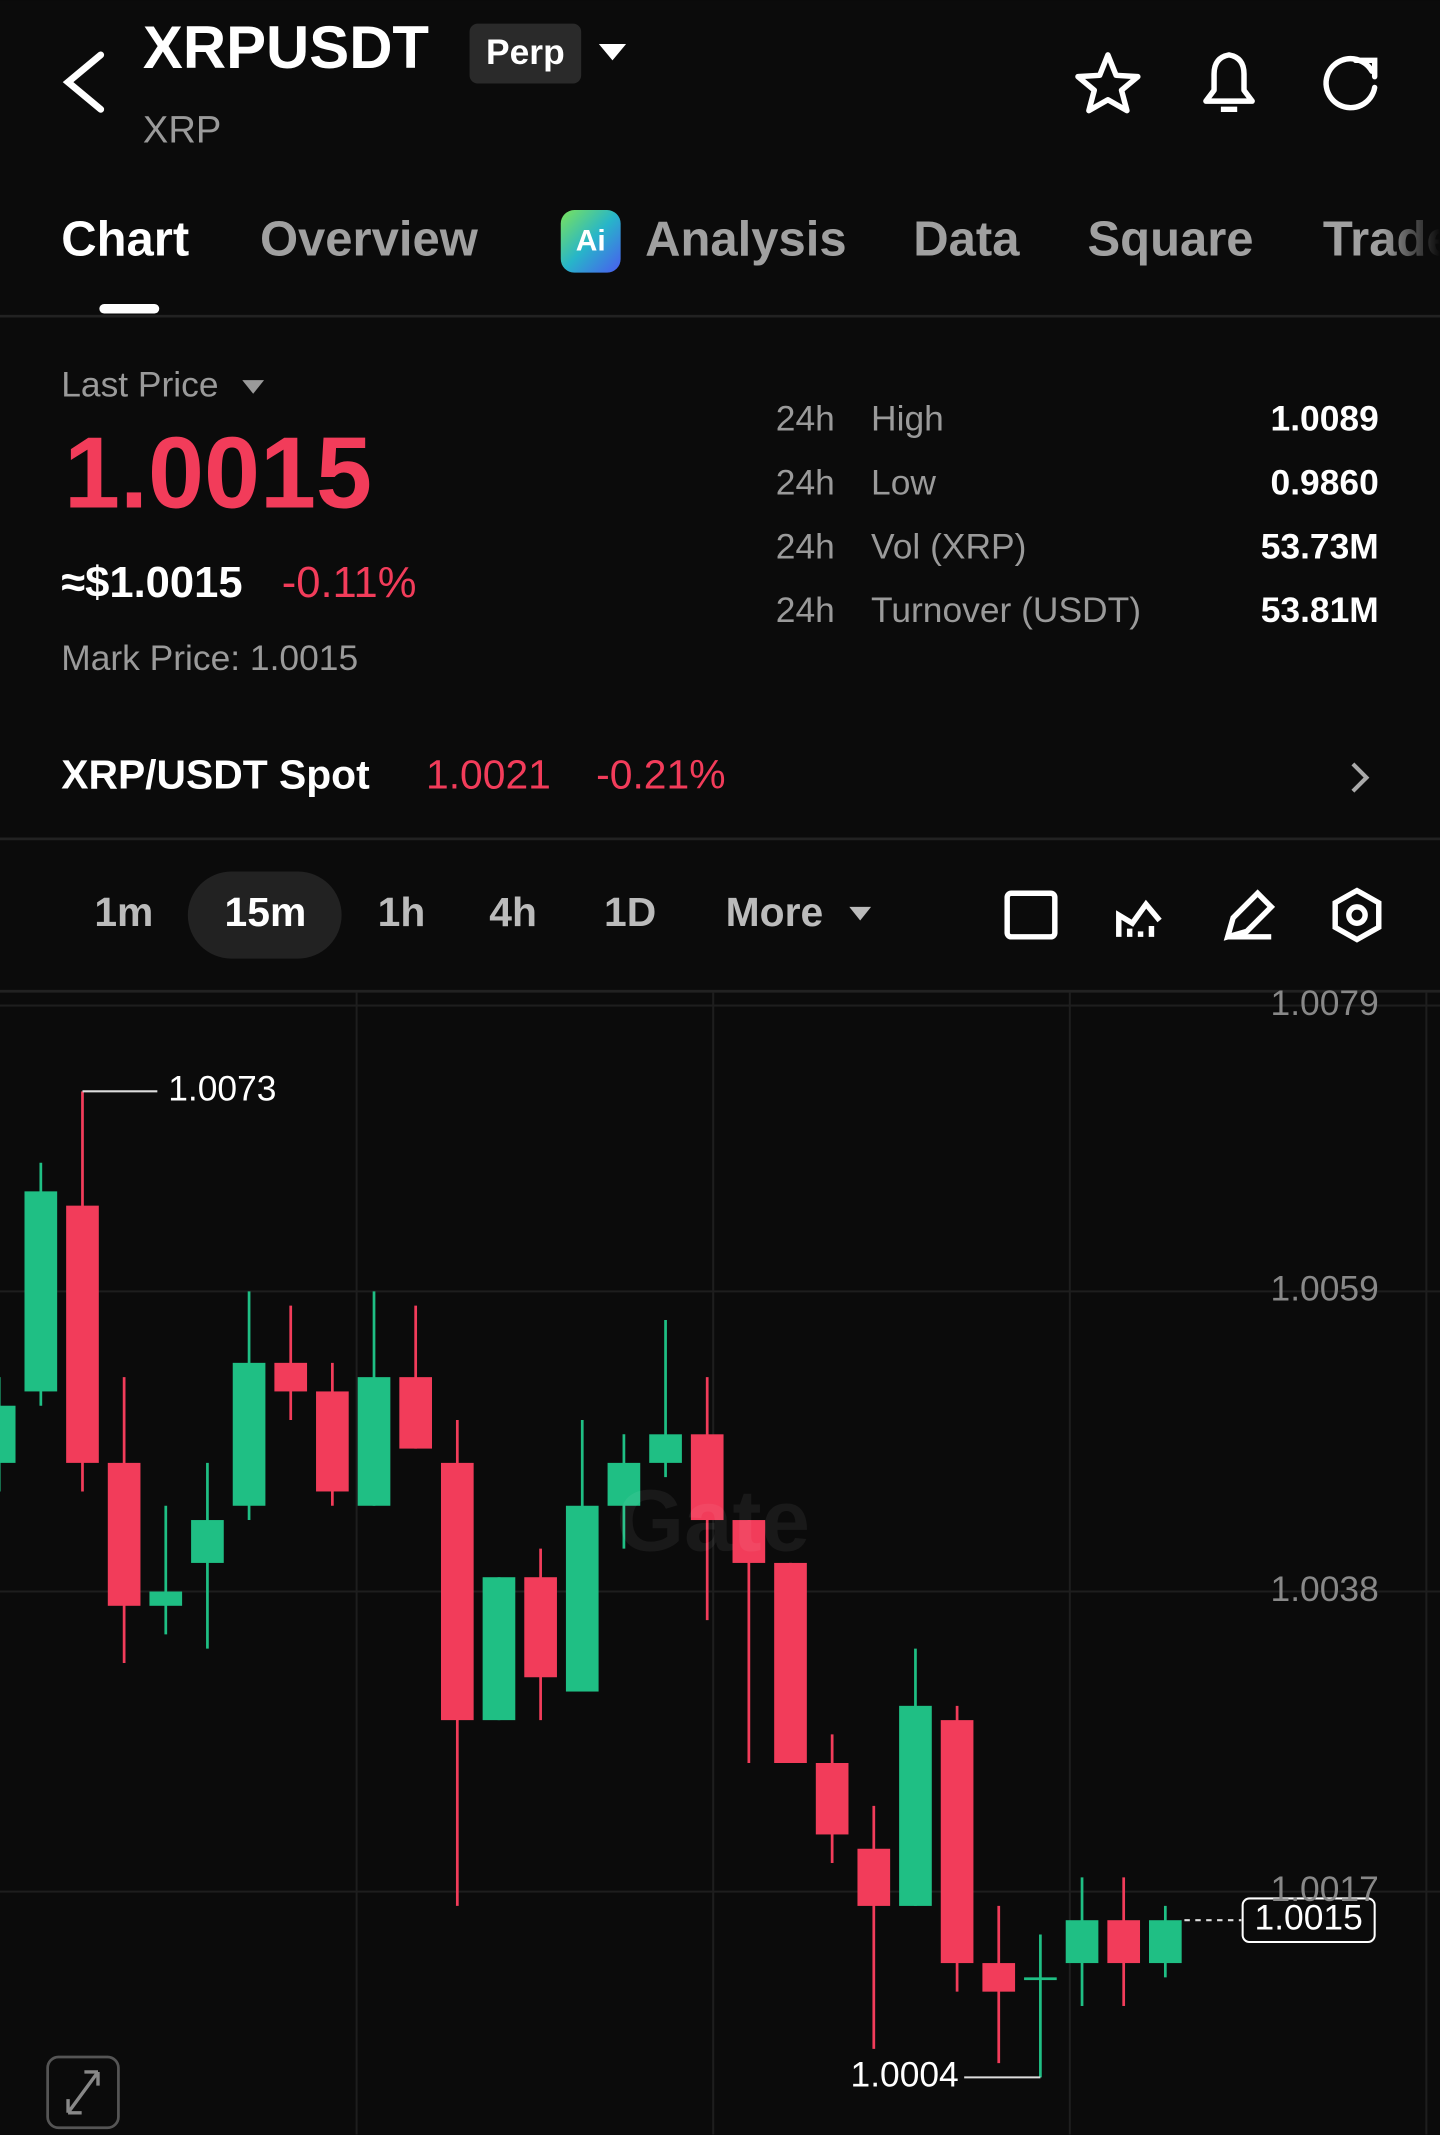  What do you see at coordinates (966, 240) in the screenshot?
I see `tab: Data` at bounding box center [966, 240].